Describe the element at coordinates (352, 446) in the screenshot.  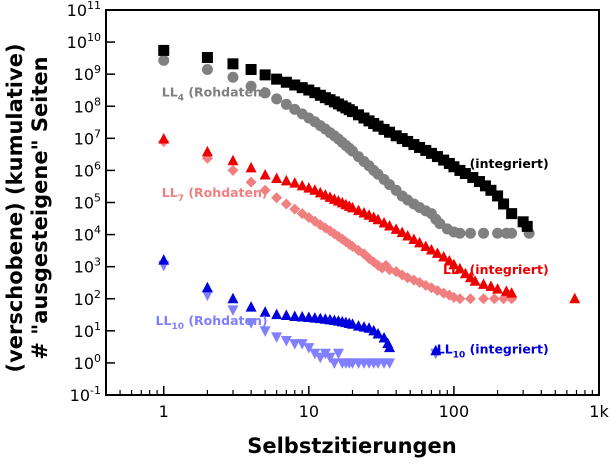
I see `x-axis-title: Selbstzitierungen` at that location.